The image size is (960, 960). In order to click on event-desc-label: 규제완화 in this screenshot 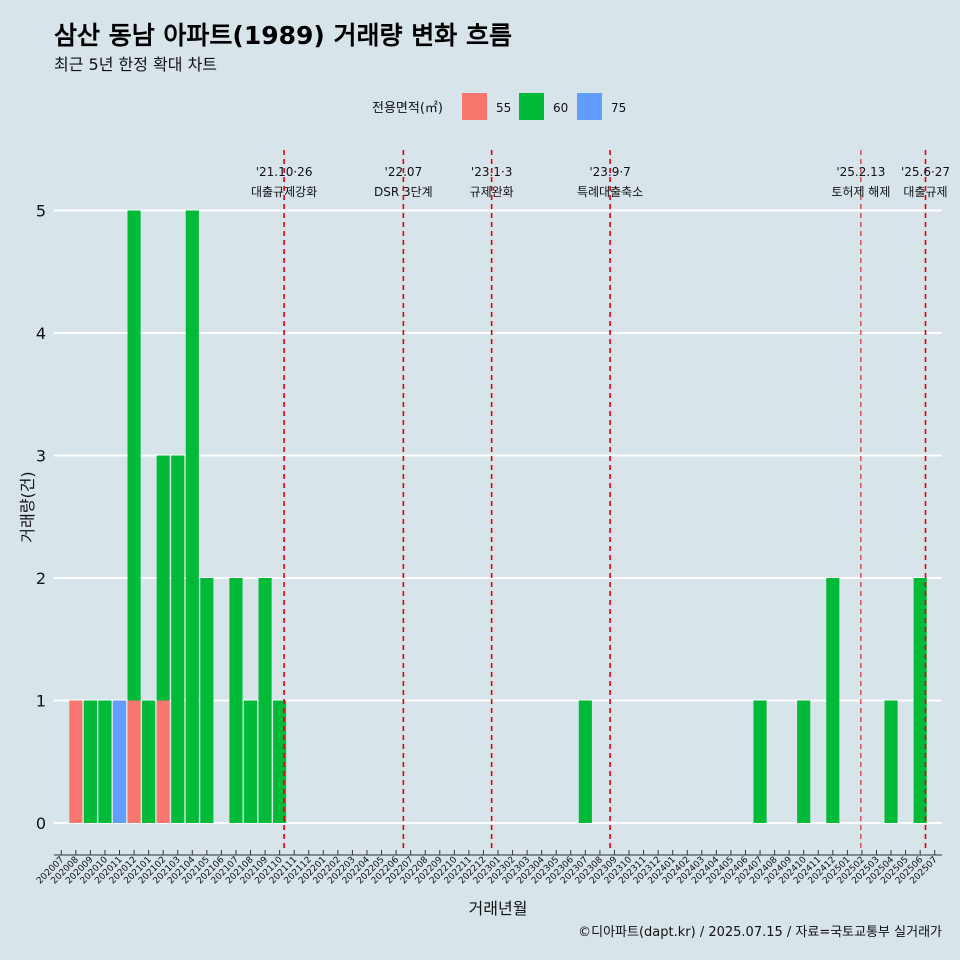, I will do `click(492, 192)`.